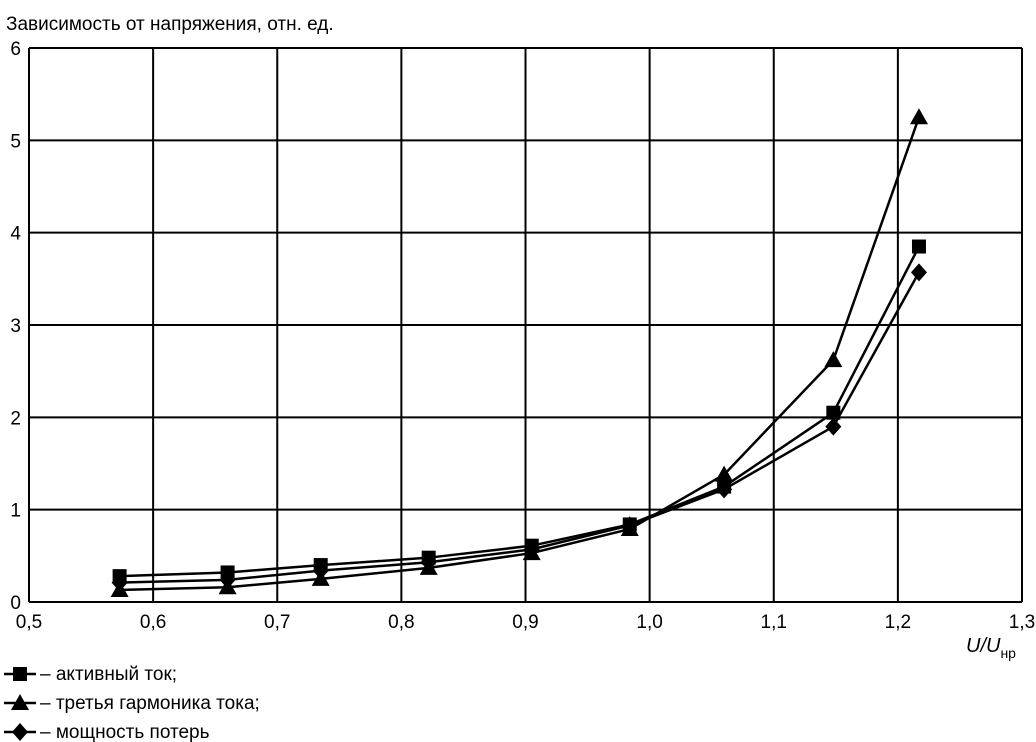  I want to click on x-tick-label: 1,3, so click(1022, 622).